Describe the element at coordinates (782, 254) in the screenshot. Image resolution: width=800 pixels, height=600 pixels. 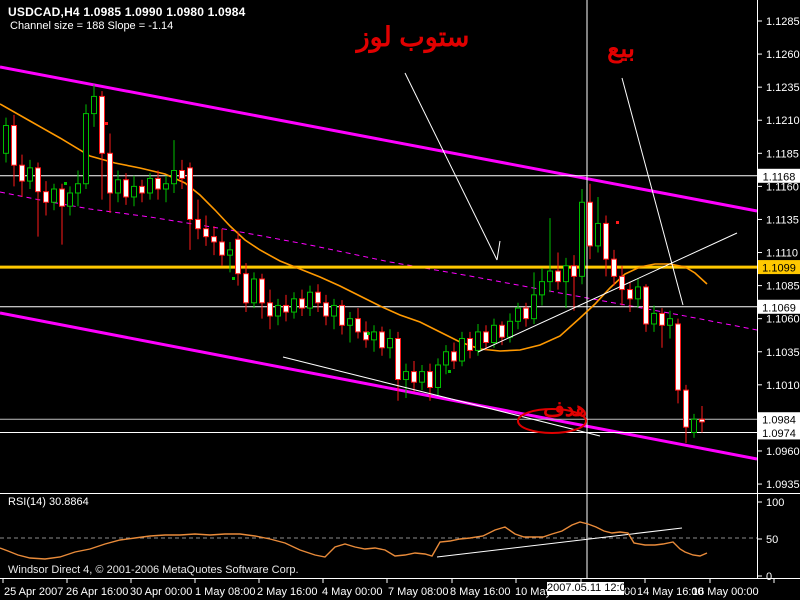
I see `price-tick-label: 1.1110` at that location.